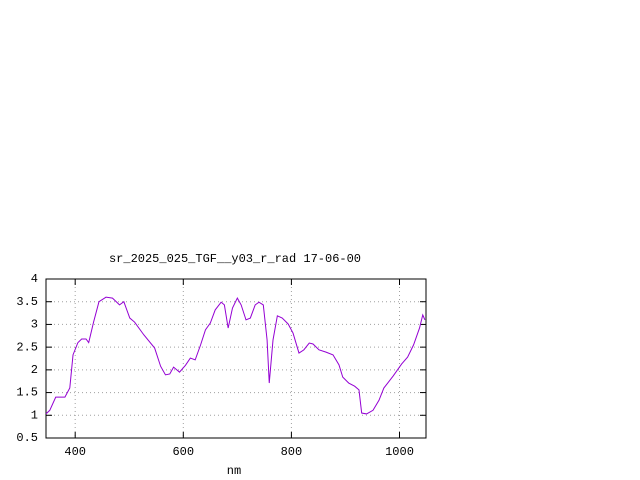 This screenshot has height=480, width=640. What do you see at coordinates (27, 438) in the screenshot?
I see `y-tick-label: 0.5` at bounding box center [27, 438].